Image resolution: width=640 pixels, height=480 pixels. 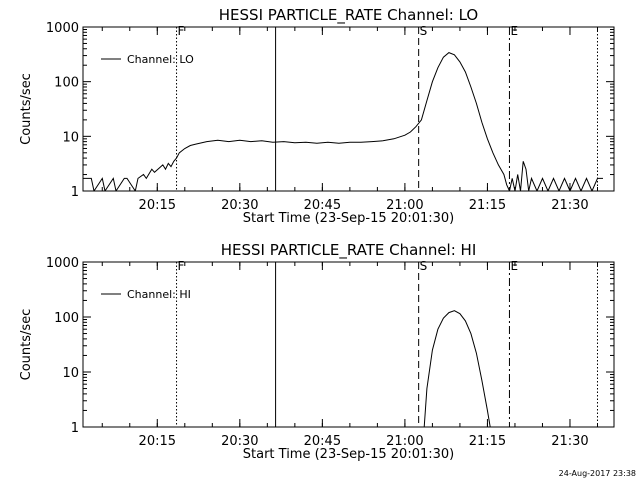 What do you see at coordinates (457, 368) in the screenshot?
I see `series-line` at bounding box center [457, 368].